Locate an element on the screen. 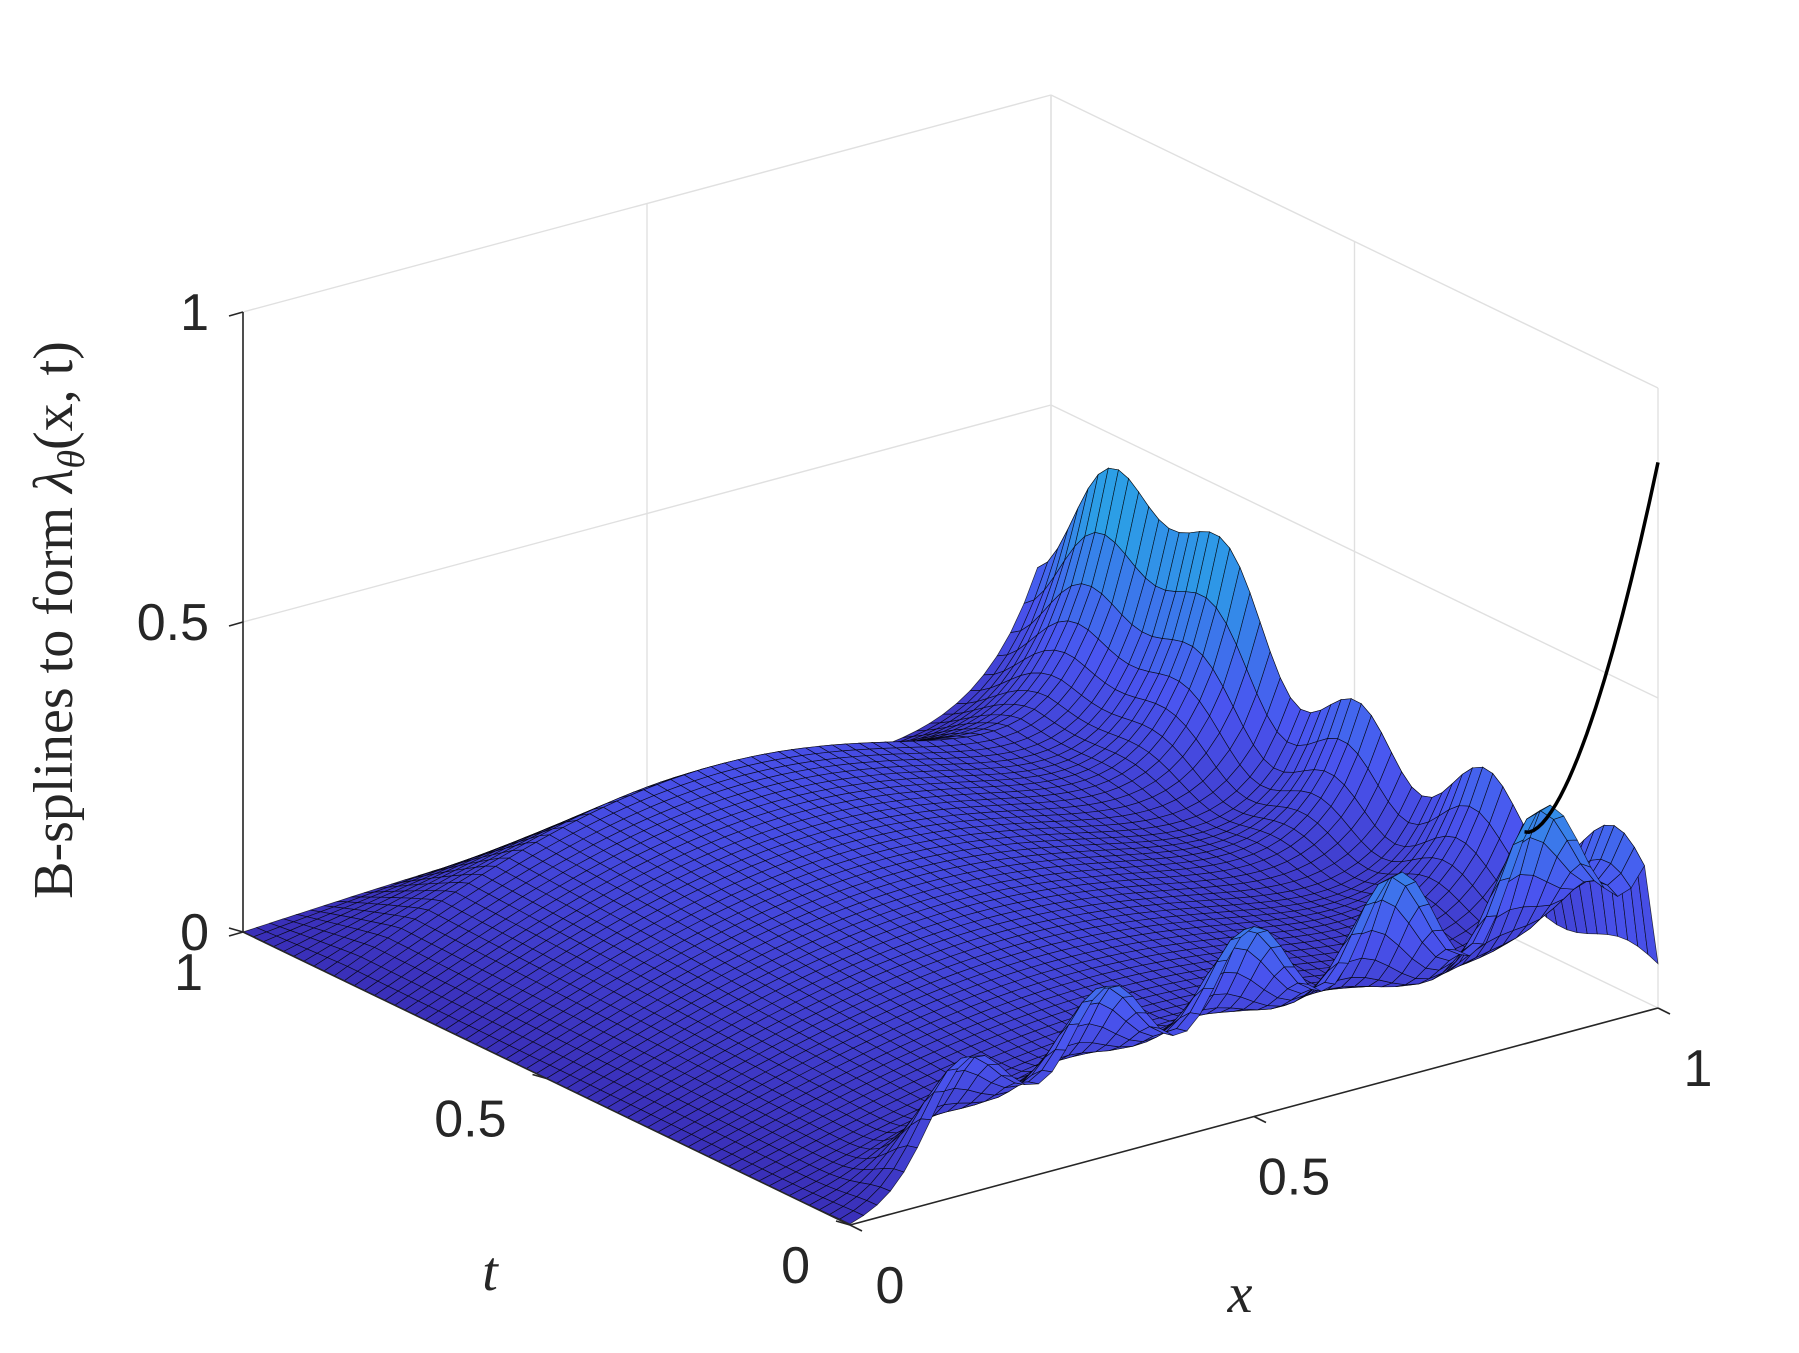 The height and width of the screenshot is (1353, 1799). t-axis-label: t is located at coordinates (490, 1272).